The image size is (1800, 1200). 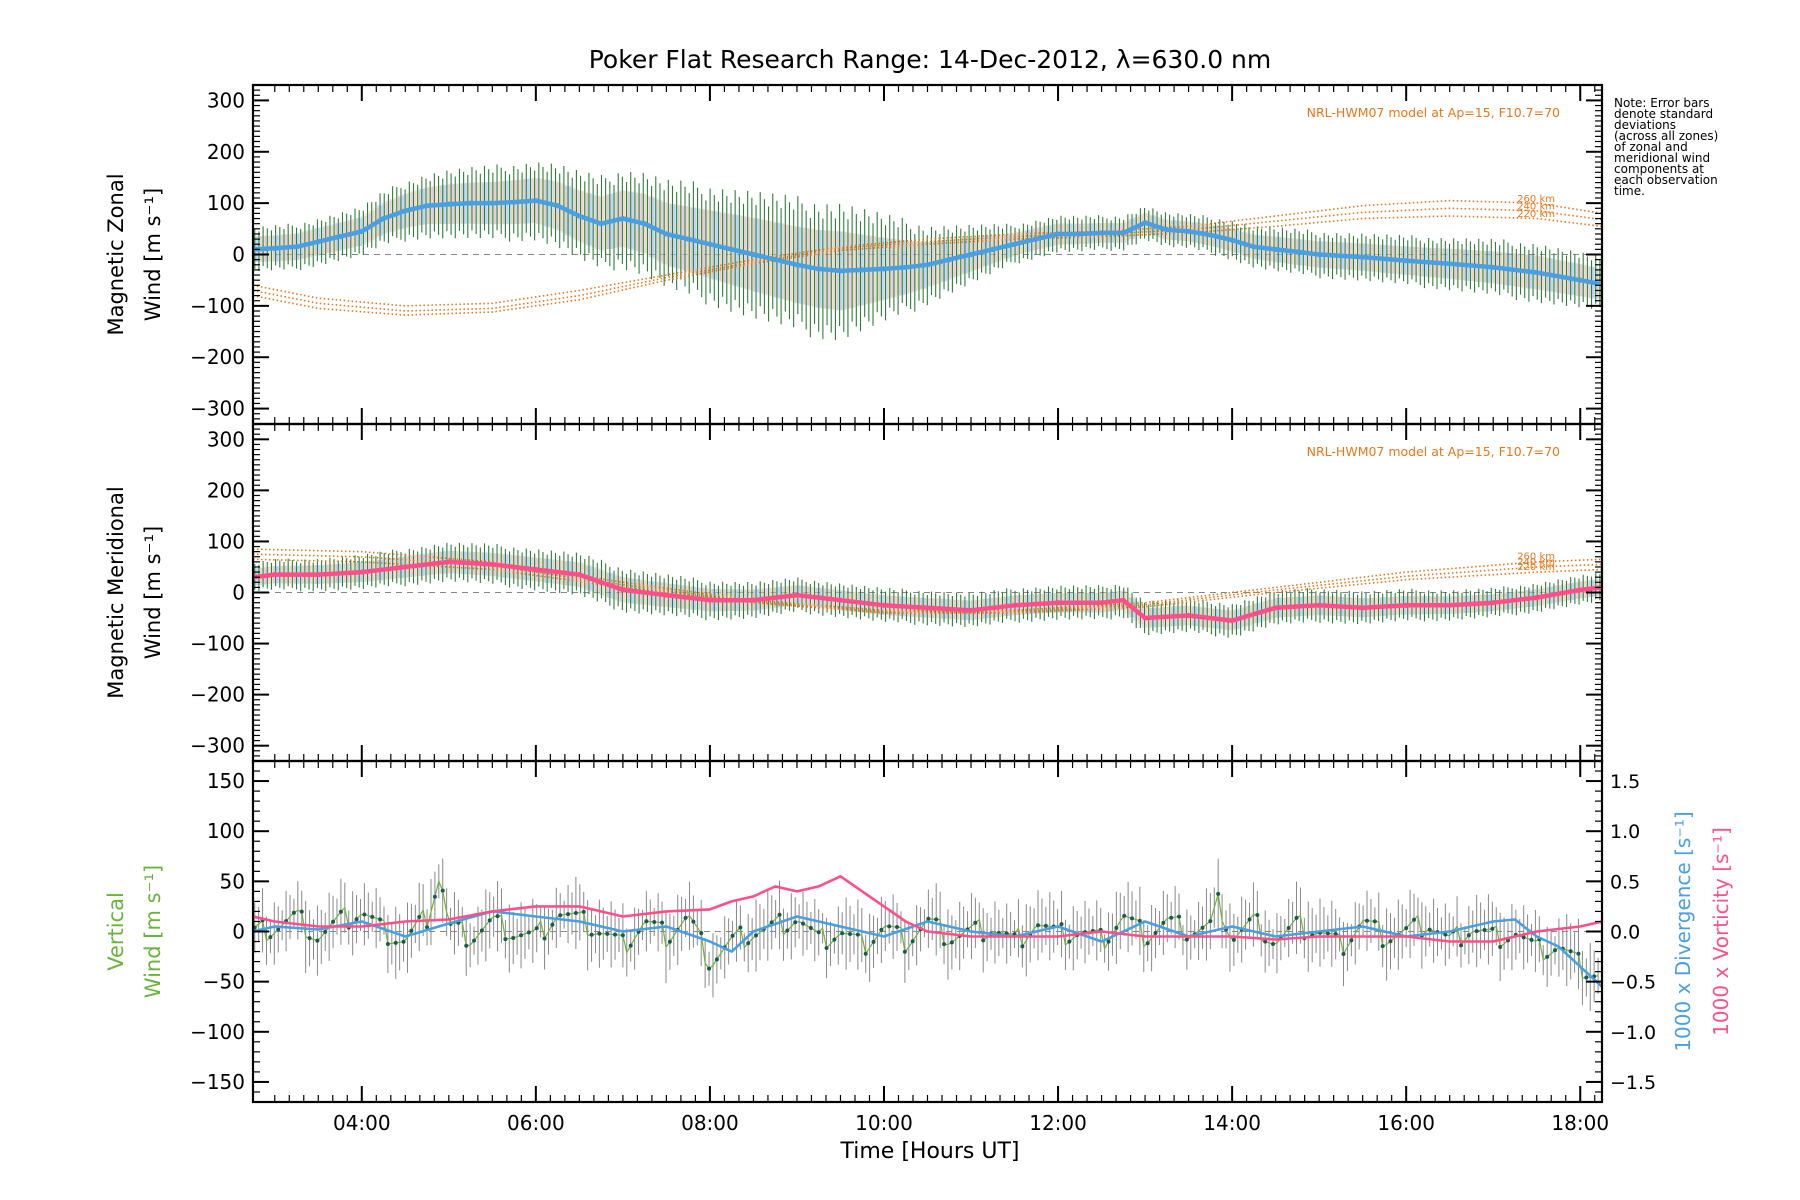 I want to click on x-axis-label: Time [Hours UT], so click(x=930, y=1151).